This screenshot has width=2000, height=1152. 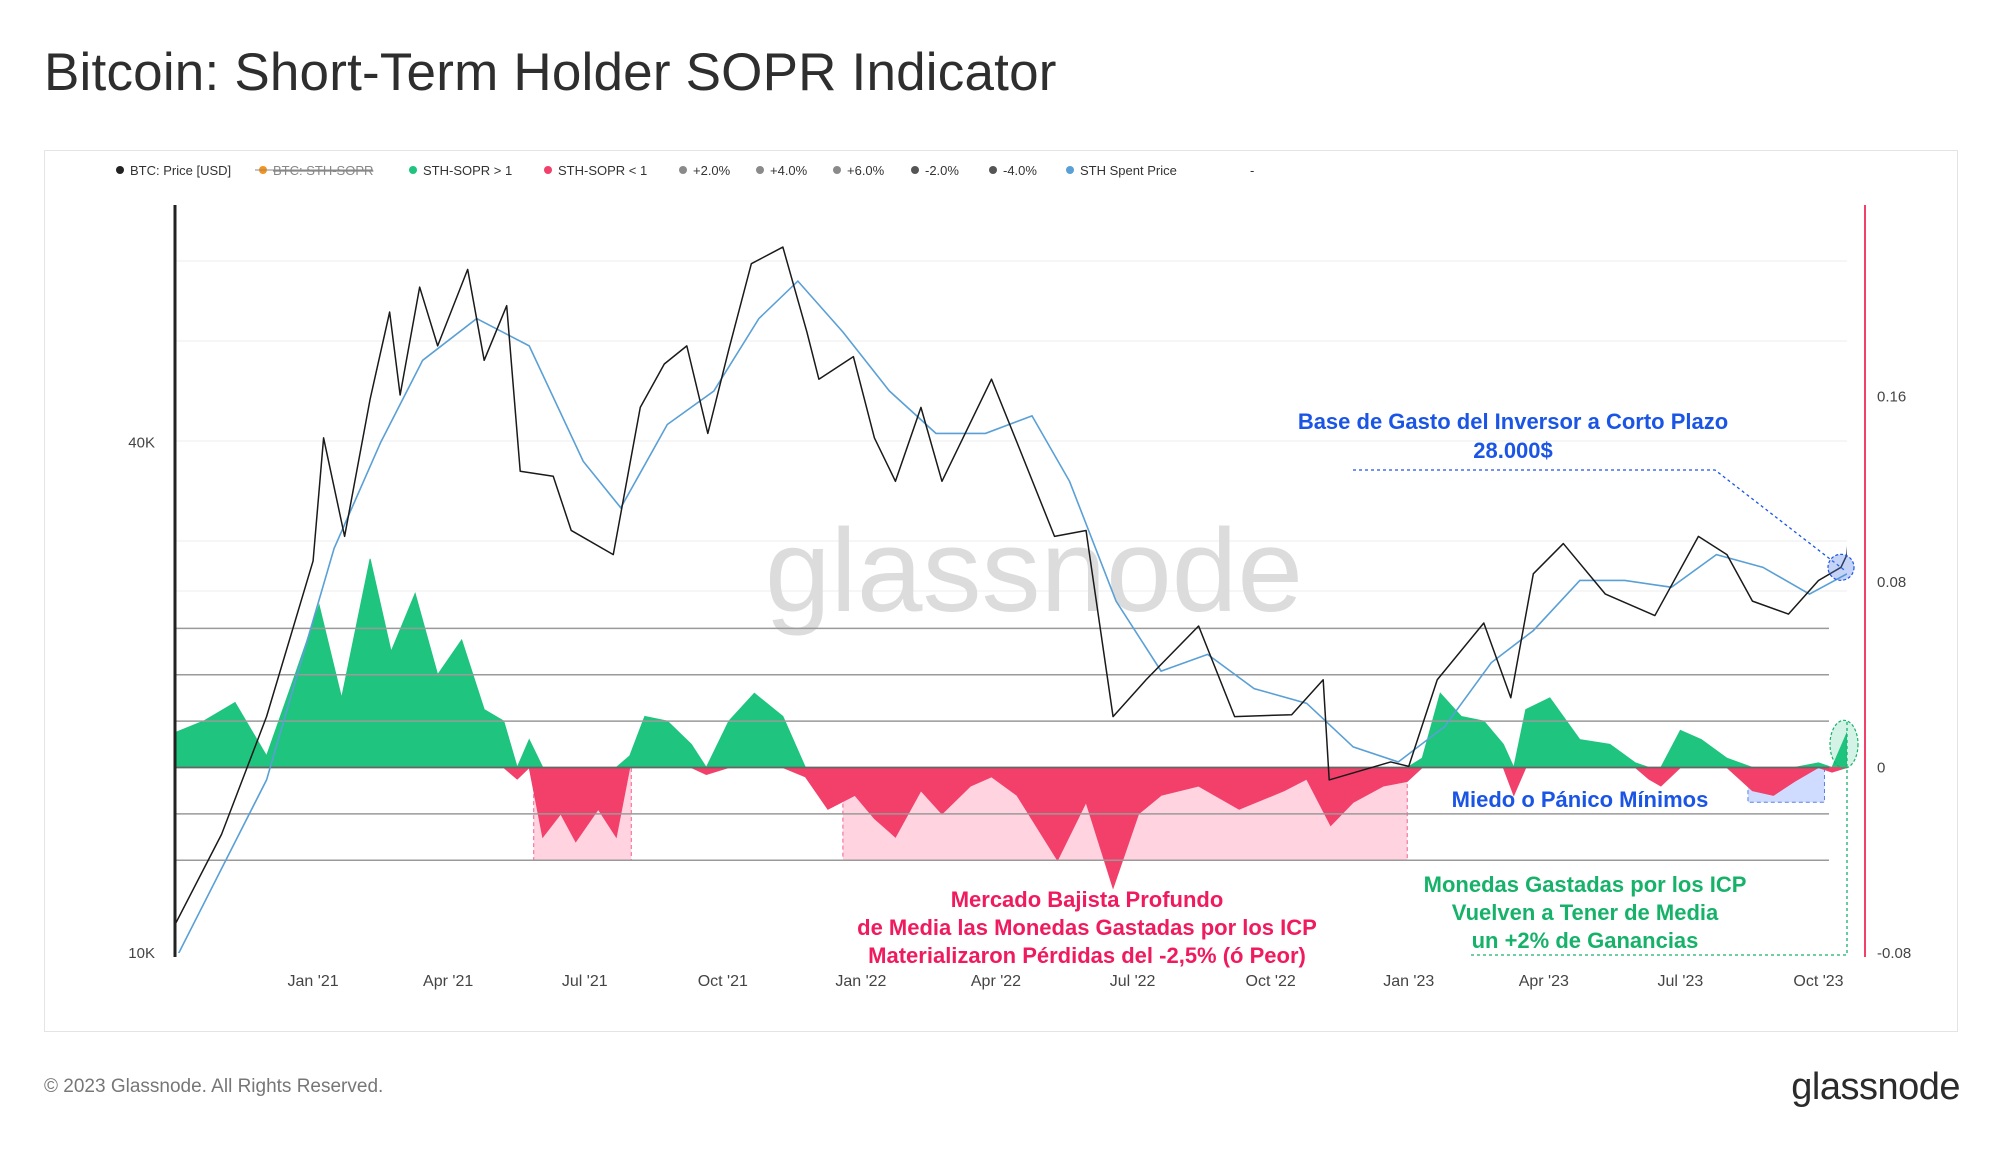 I want to click on legend-label: +6.0%, so click(x=866, y=170).